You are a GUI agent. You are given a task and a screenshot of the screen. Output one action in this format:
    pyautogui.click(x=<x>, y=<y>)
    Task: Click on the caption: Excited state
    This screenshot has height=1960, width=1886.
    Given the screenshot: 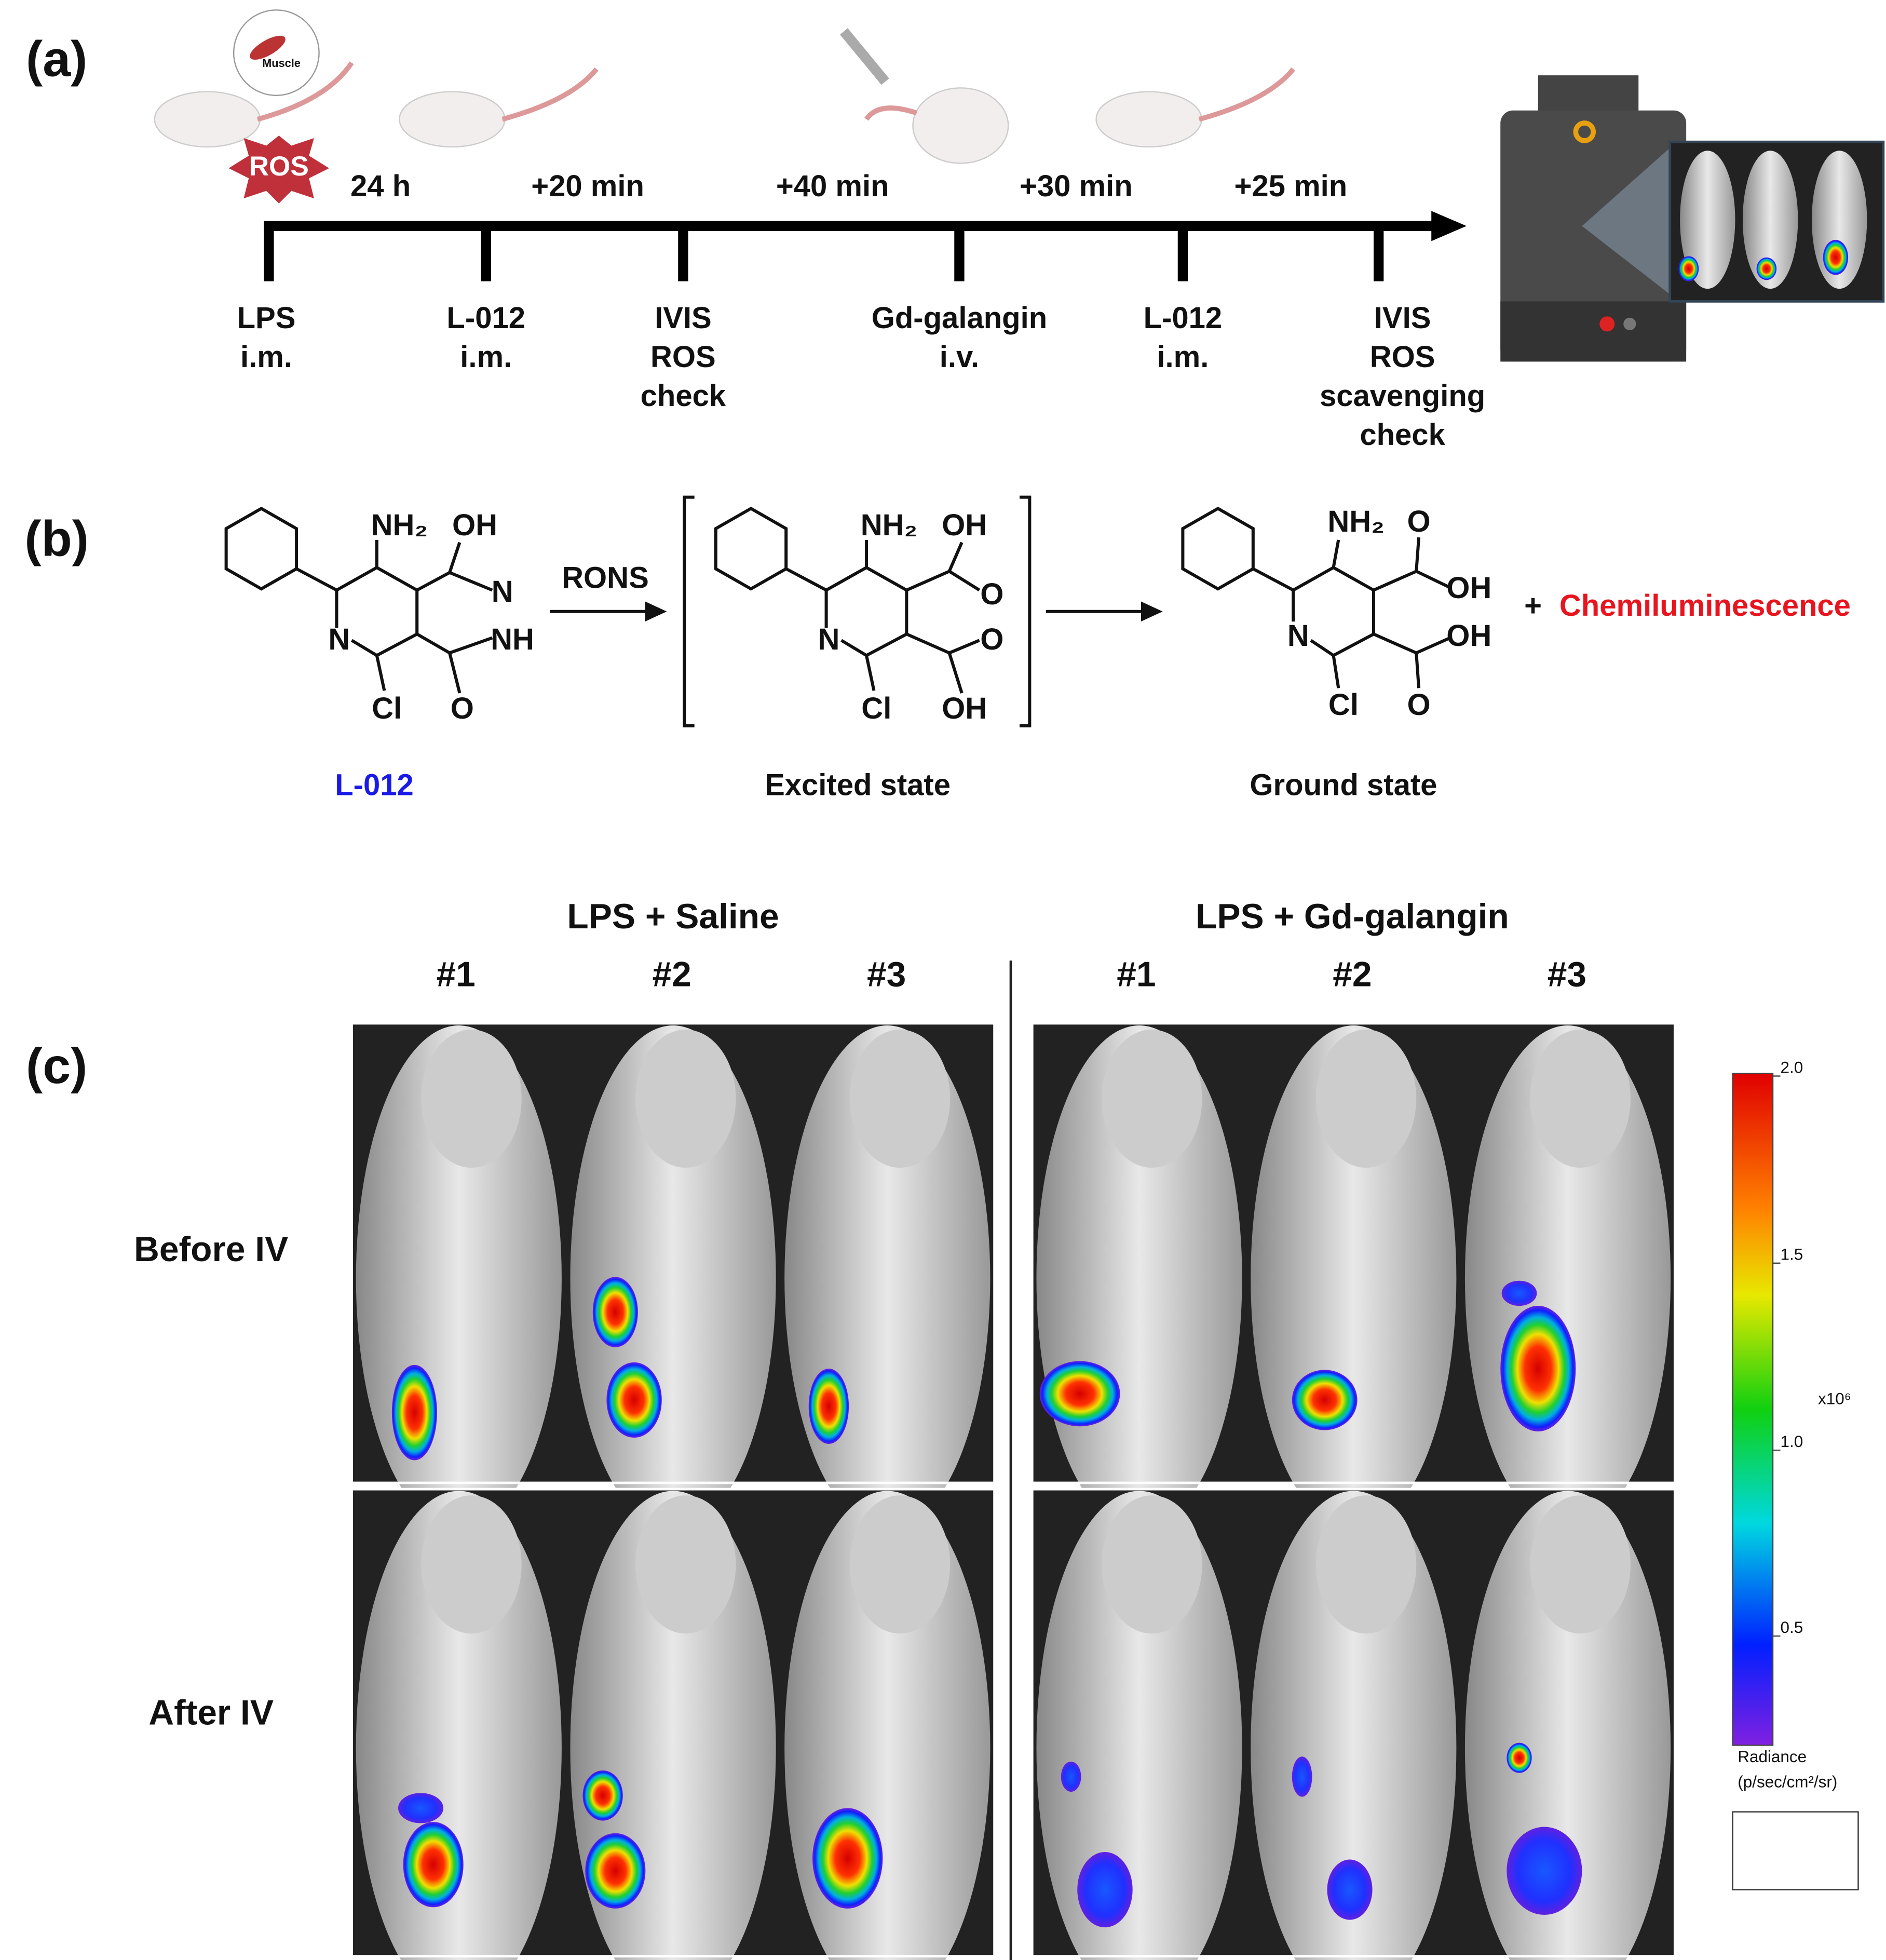 What is the action you would take?
    pyautogui.click(x=858, y=785)
    